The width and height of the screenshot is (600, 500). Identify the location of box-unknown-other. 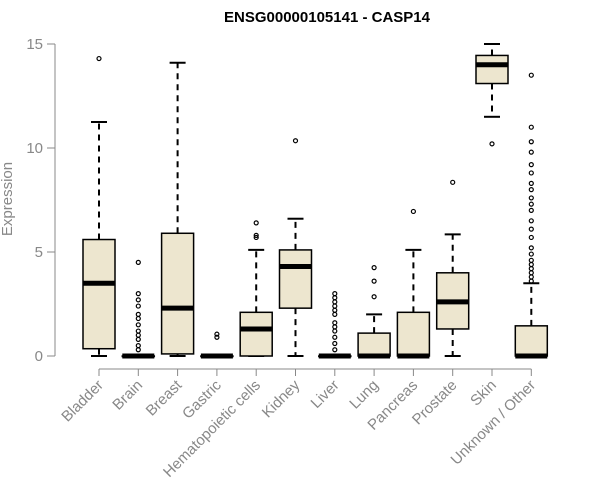
(531, 215).